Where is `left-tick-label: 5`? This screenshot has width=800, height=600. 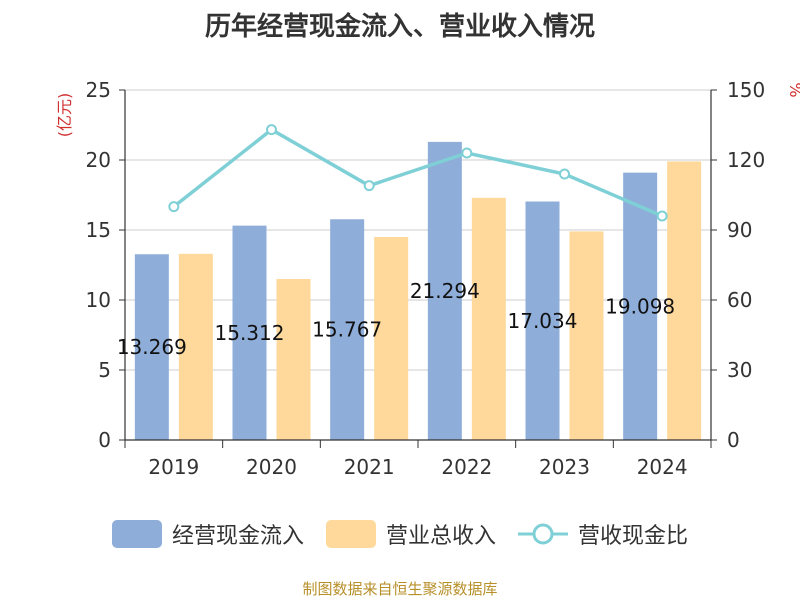 left-tick-label: 5 is located at coordinates (104, 370).